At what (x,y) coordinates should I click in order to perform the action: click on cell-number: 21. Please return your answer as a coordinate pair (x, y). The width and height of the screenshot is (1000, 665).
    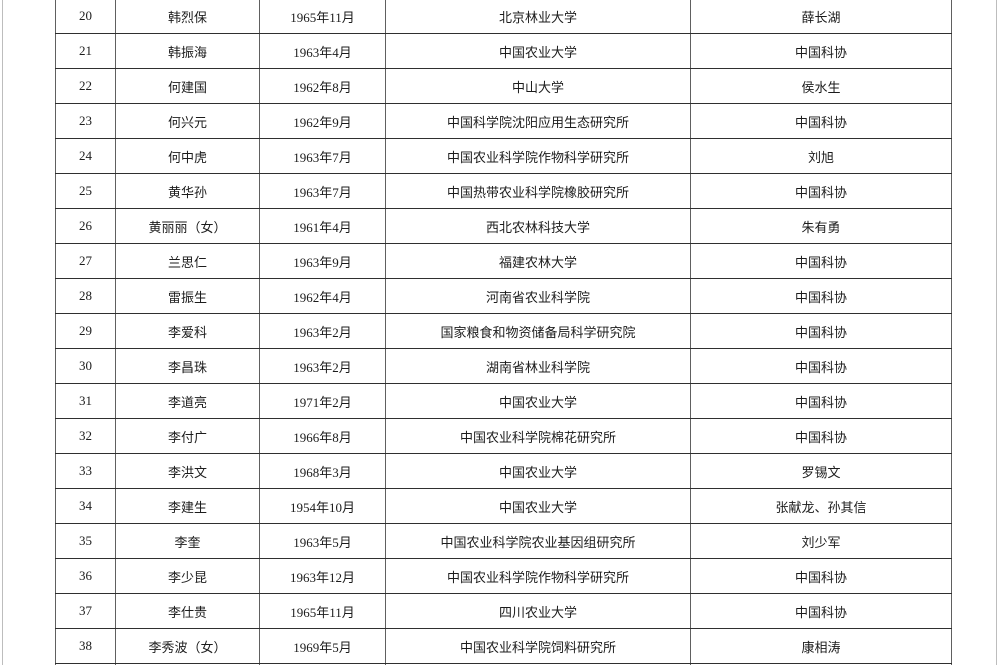
    Looking at the image, I should click on (85, 51).